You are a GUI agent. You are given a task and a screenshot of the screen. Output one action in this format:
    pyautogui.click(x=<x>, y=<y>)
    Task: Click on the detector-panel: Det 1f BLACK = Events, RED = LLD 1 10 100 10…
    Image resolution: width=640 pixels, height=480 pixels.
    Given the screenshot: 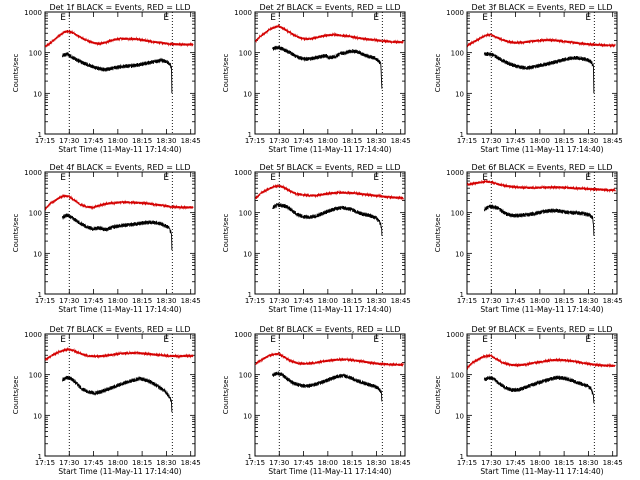 What is the action you would take?
    pyautogui.click(x=106, y=78)
    